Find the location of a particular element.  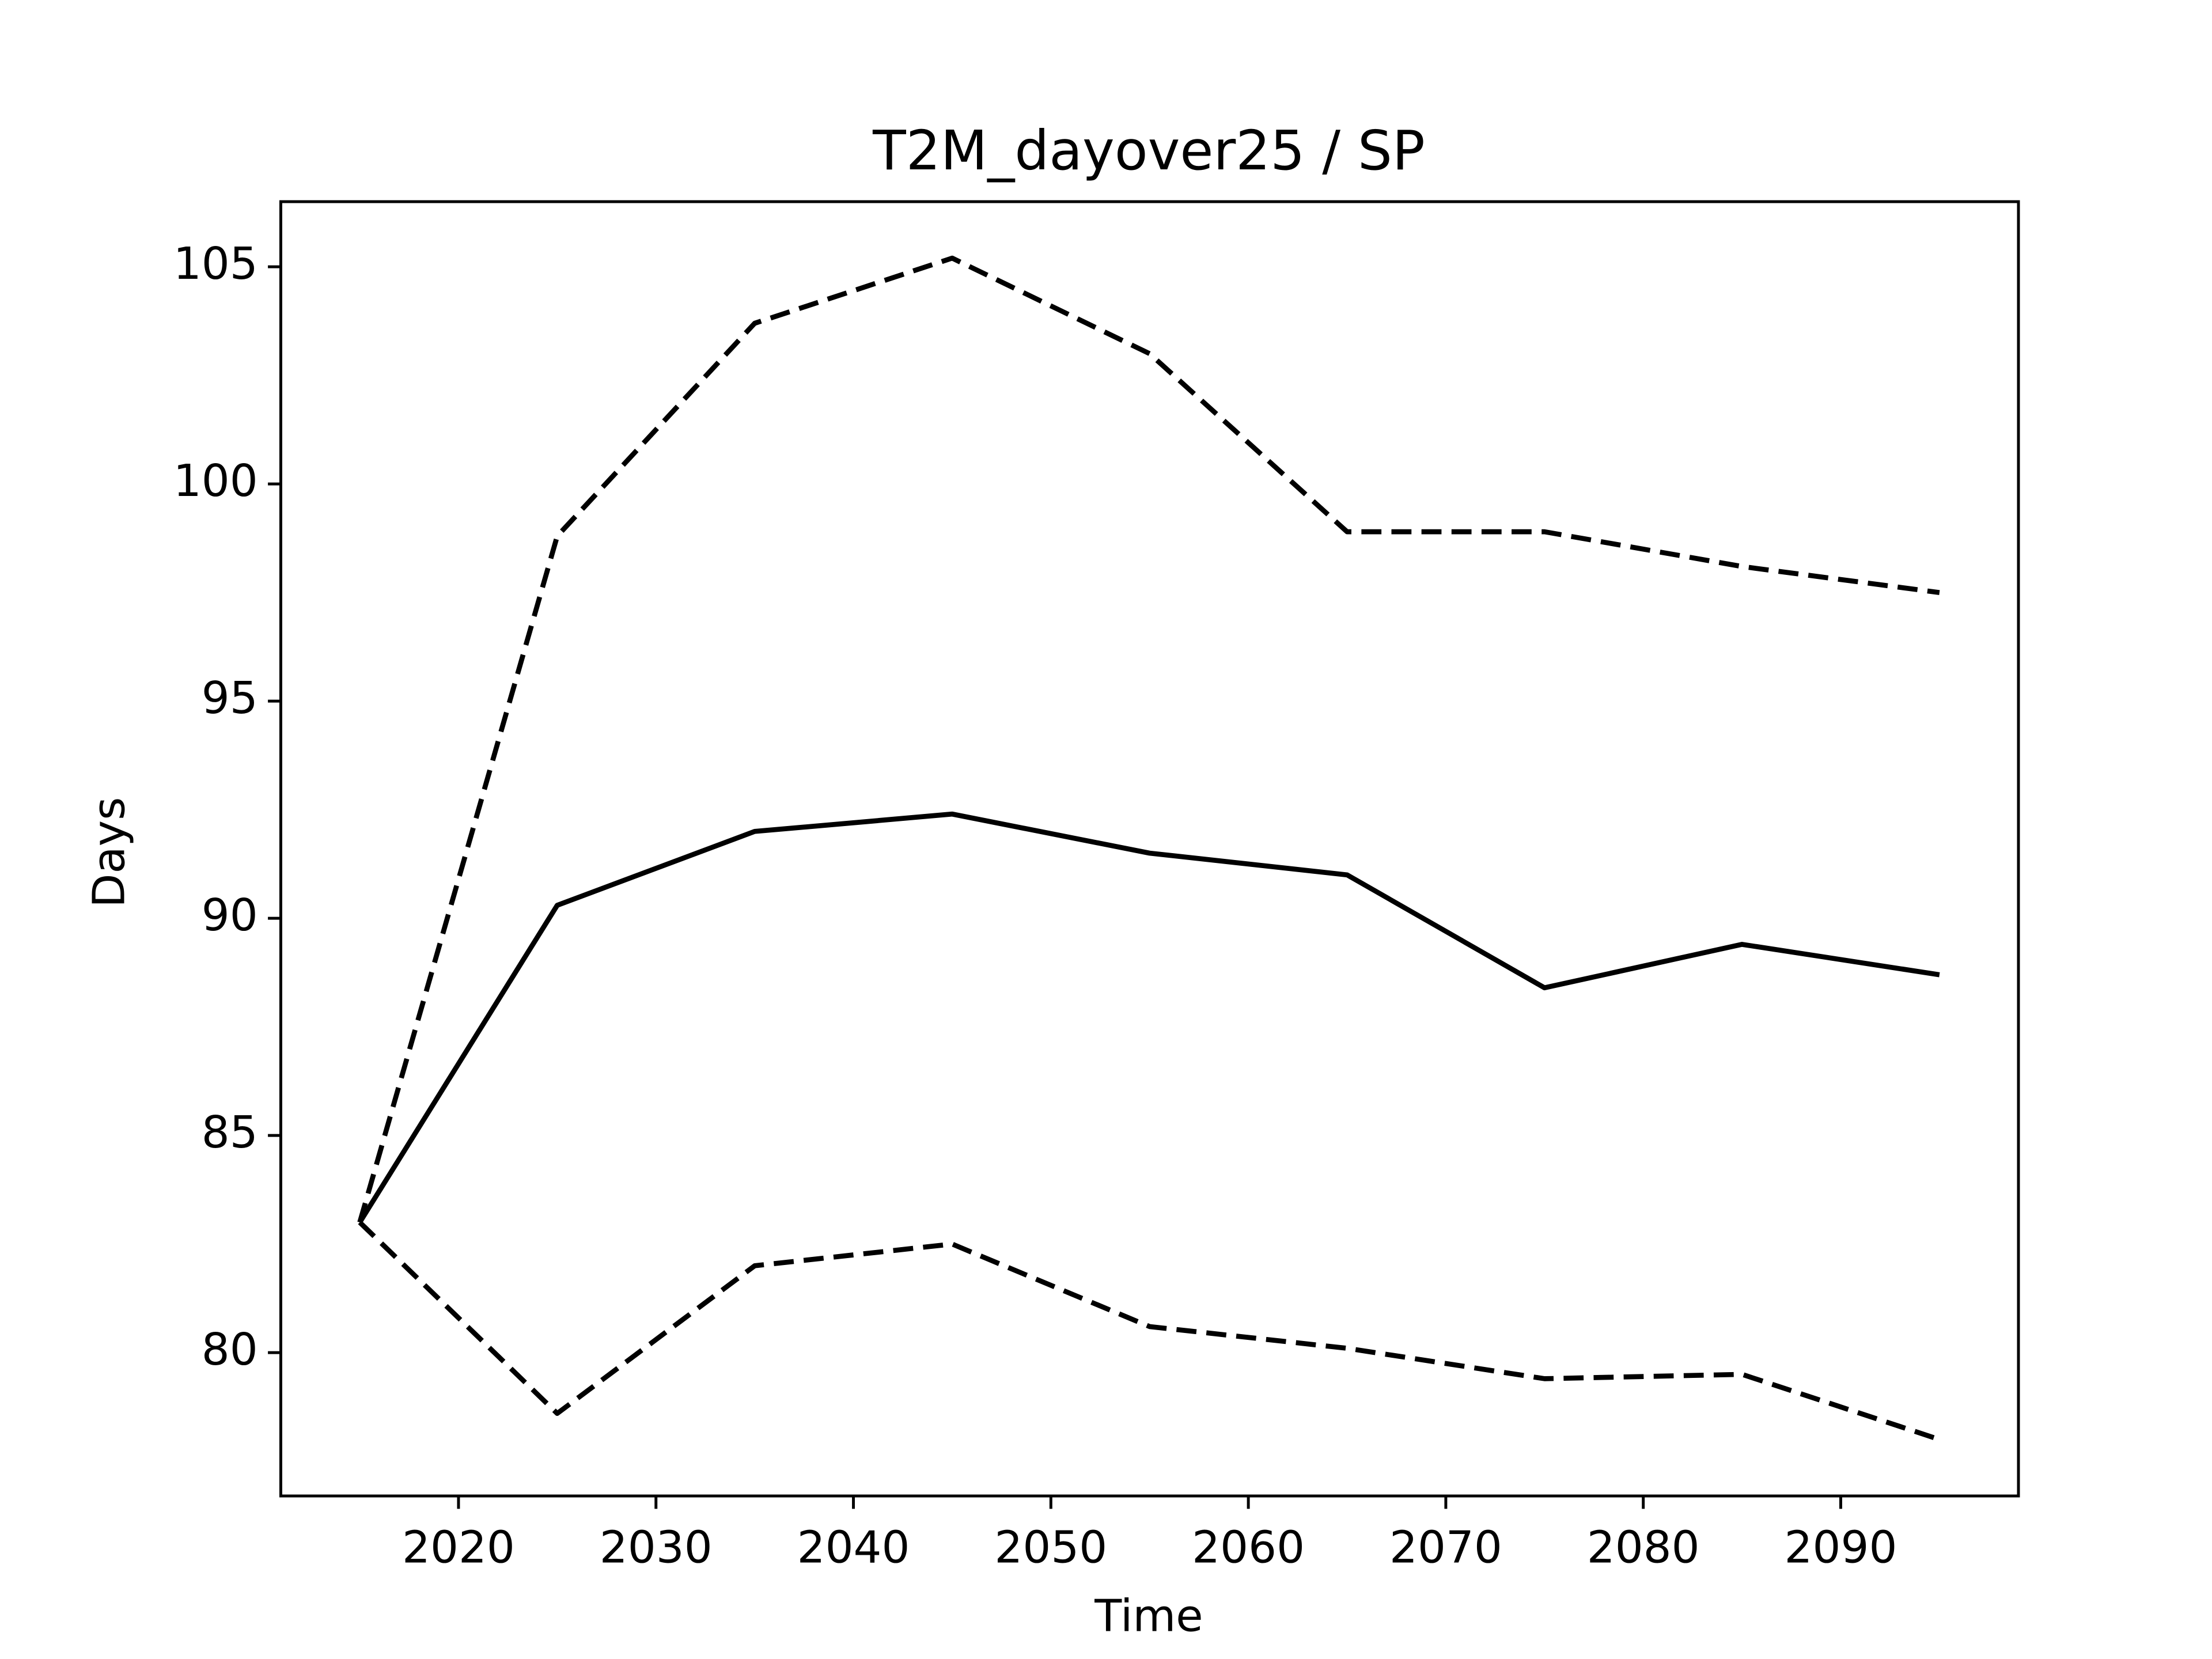

x-tick-label: 2060 is located at coordinates (1248, 1547).